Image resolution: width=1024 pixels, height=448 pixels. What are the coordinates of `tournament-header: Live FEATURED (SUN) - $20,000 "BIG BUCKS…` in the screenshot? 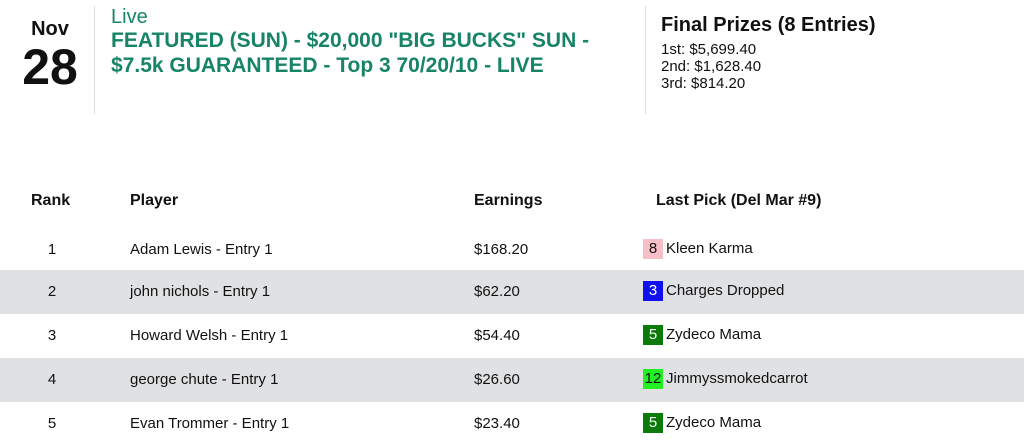 It's located at (371, 42).